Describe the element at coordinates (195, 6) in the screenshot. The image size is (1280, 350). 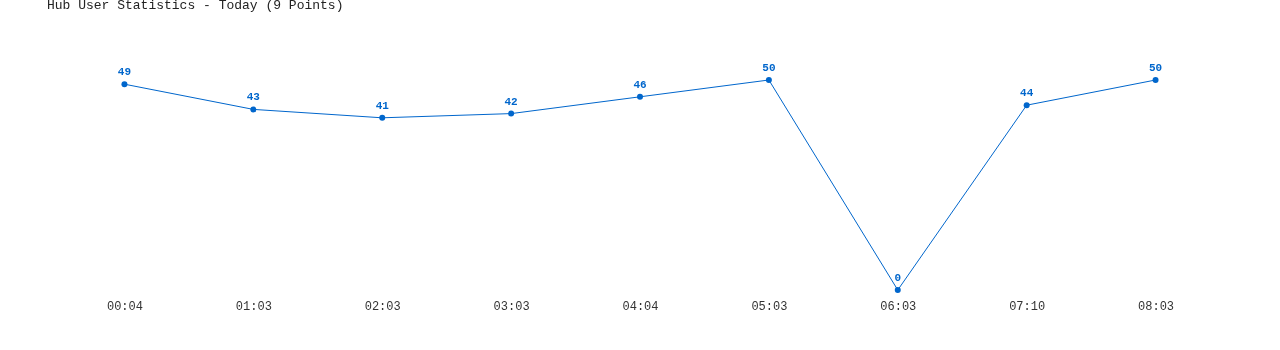
I see `chart-title: Hub User Statistics - Today (9 Points)` at that location.